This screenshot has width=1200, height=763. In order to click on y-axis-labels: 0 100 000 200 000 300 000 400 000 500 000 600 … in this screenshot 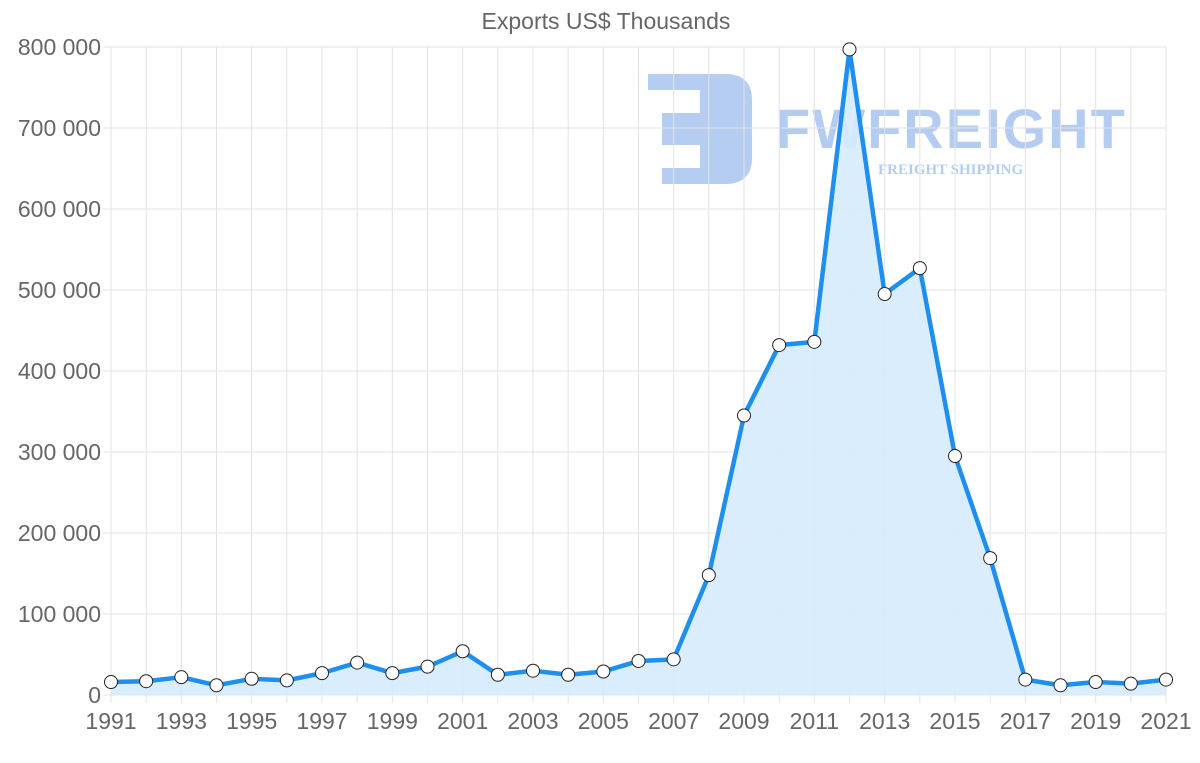, I will do `click(59, 371)`.